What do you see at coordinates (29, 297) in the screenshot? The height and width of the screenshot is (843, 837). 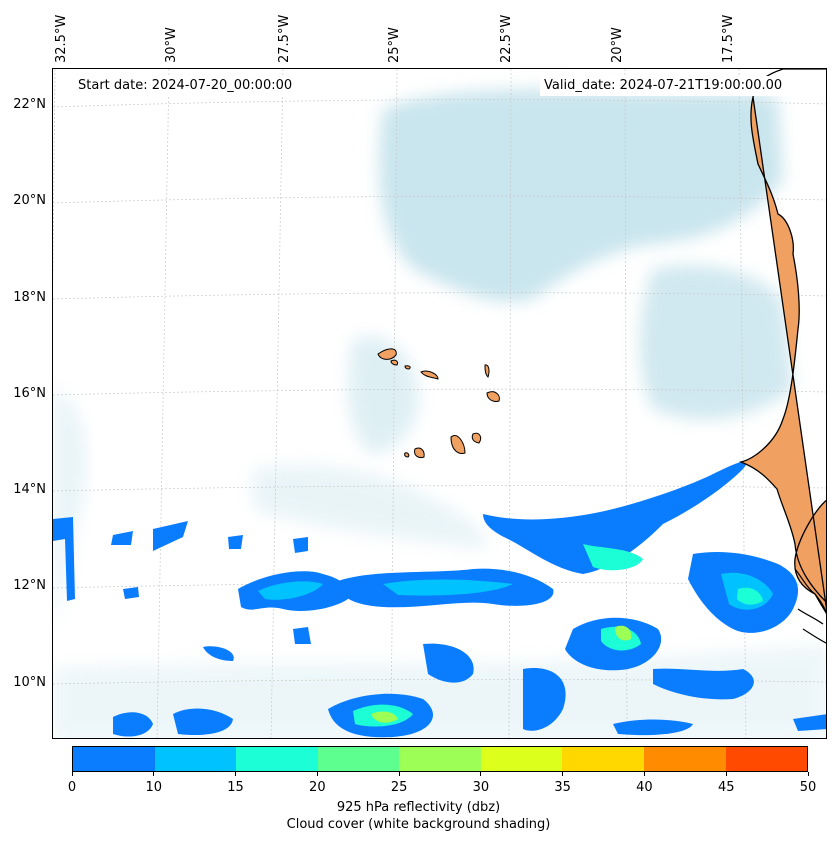 I see `lat-label-18n: 18°N` at bounding box center [29, 297].